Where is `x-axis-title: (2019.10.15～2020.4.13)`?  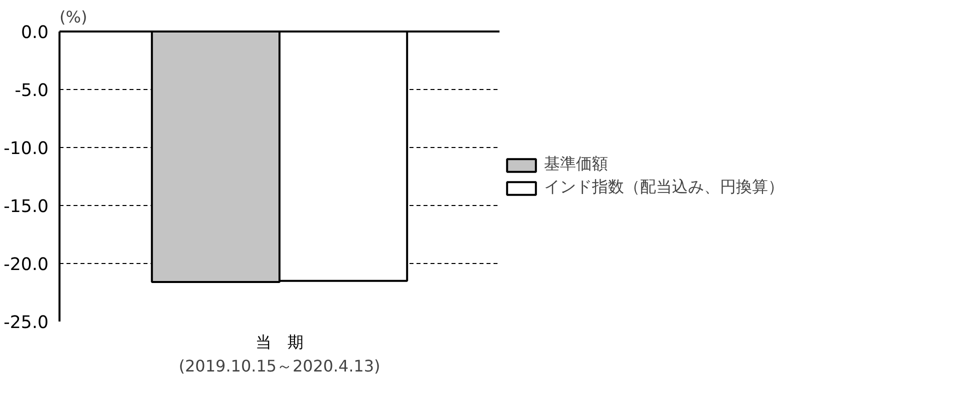
x-axis-title: (2019.10.15～2020.4.13) is located at coordinates (279, 366).